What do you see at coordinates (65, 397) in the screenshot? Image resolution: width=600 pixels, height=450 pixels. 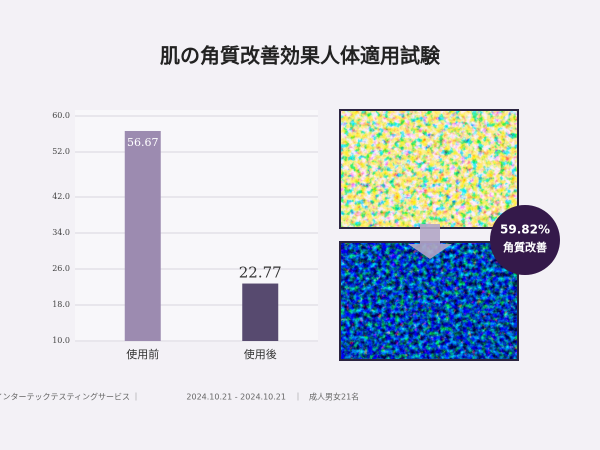 I see `footer-source: (株)韓国インターテックテスティングサービス` at bounding box center [65, 397].